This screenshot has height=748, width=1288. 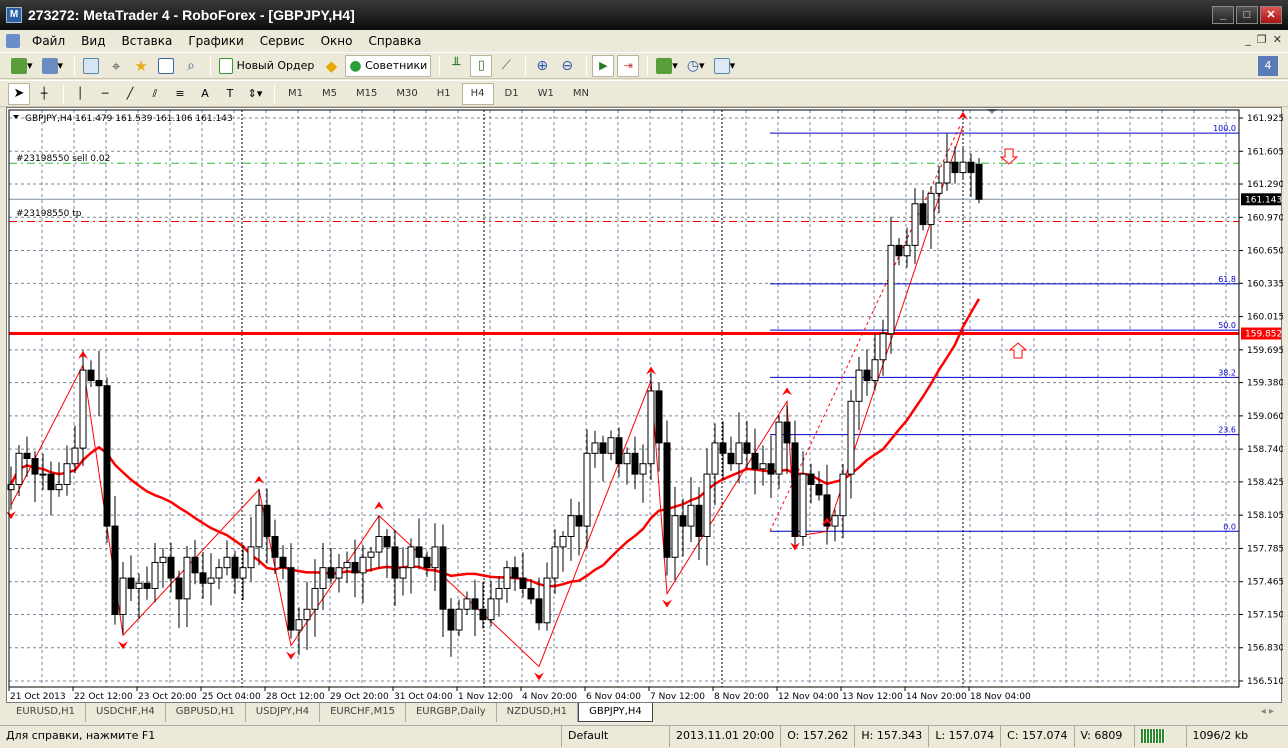 I want to click on menu-view: Вид, so click(x=93, y=41).